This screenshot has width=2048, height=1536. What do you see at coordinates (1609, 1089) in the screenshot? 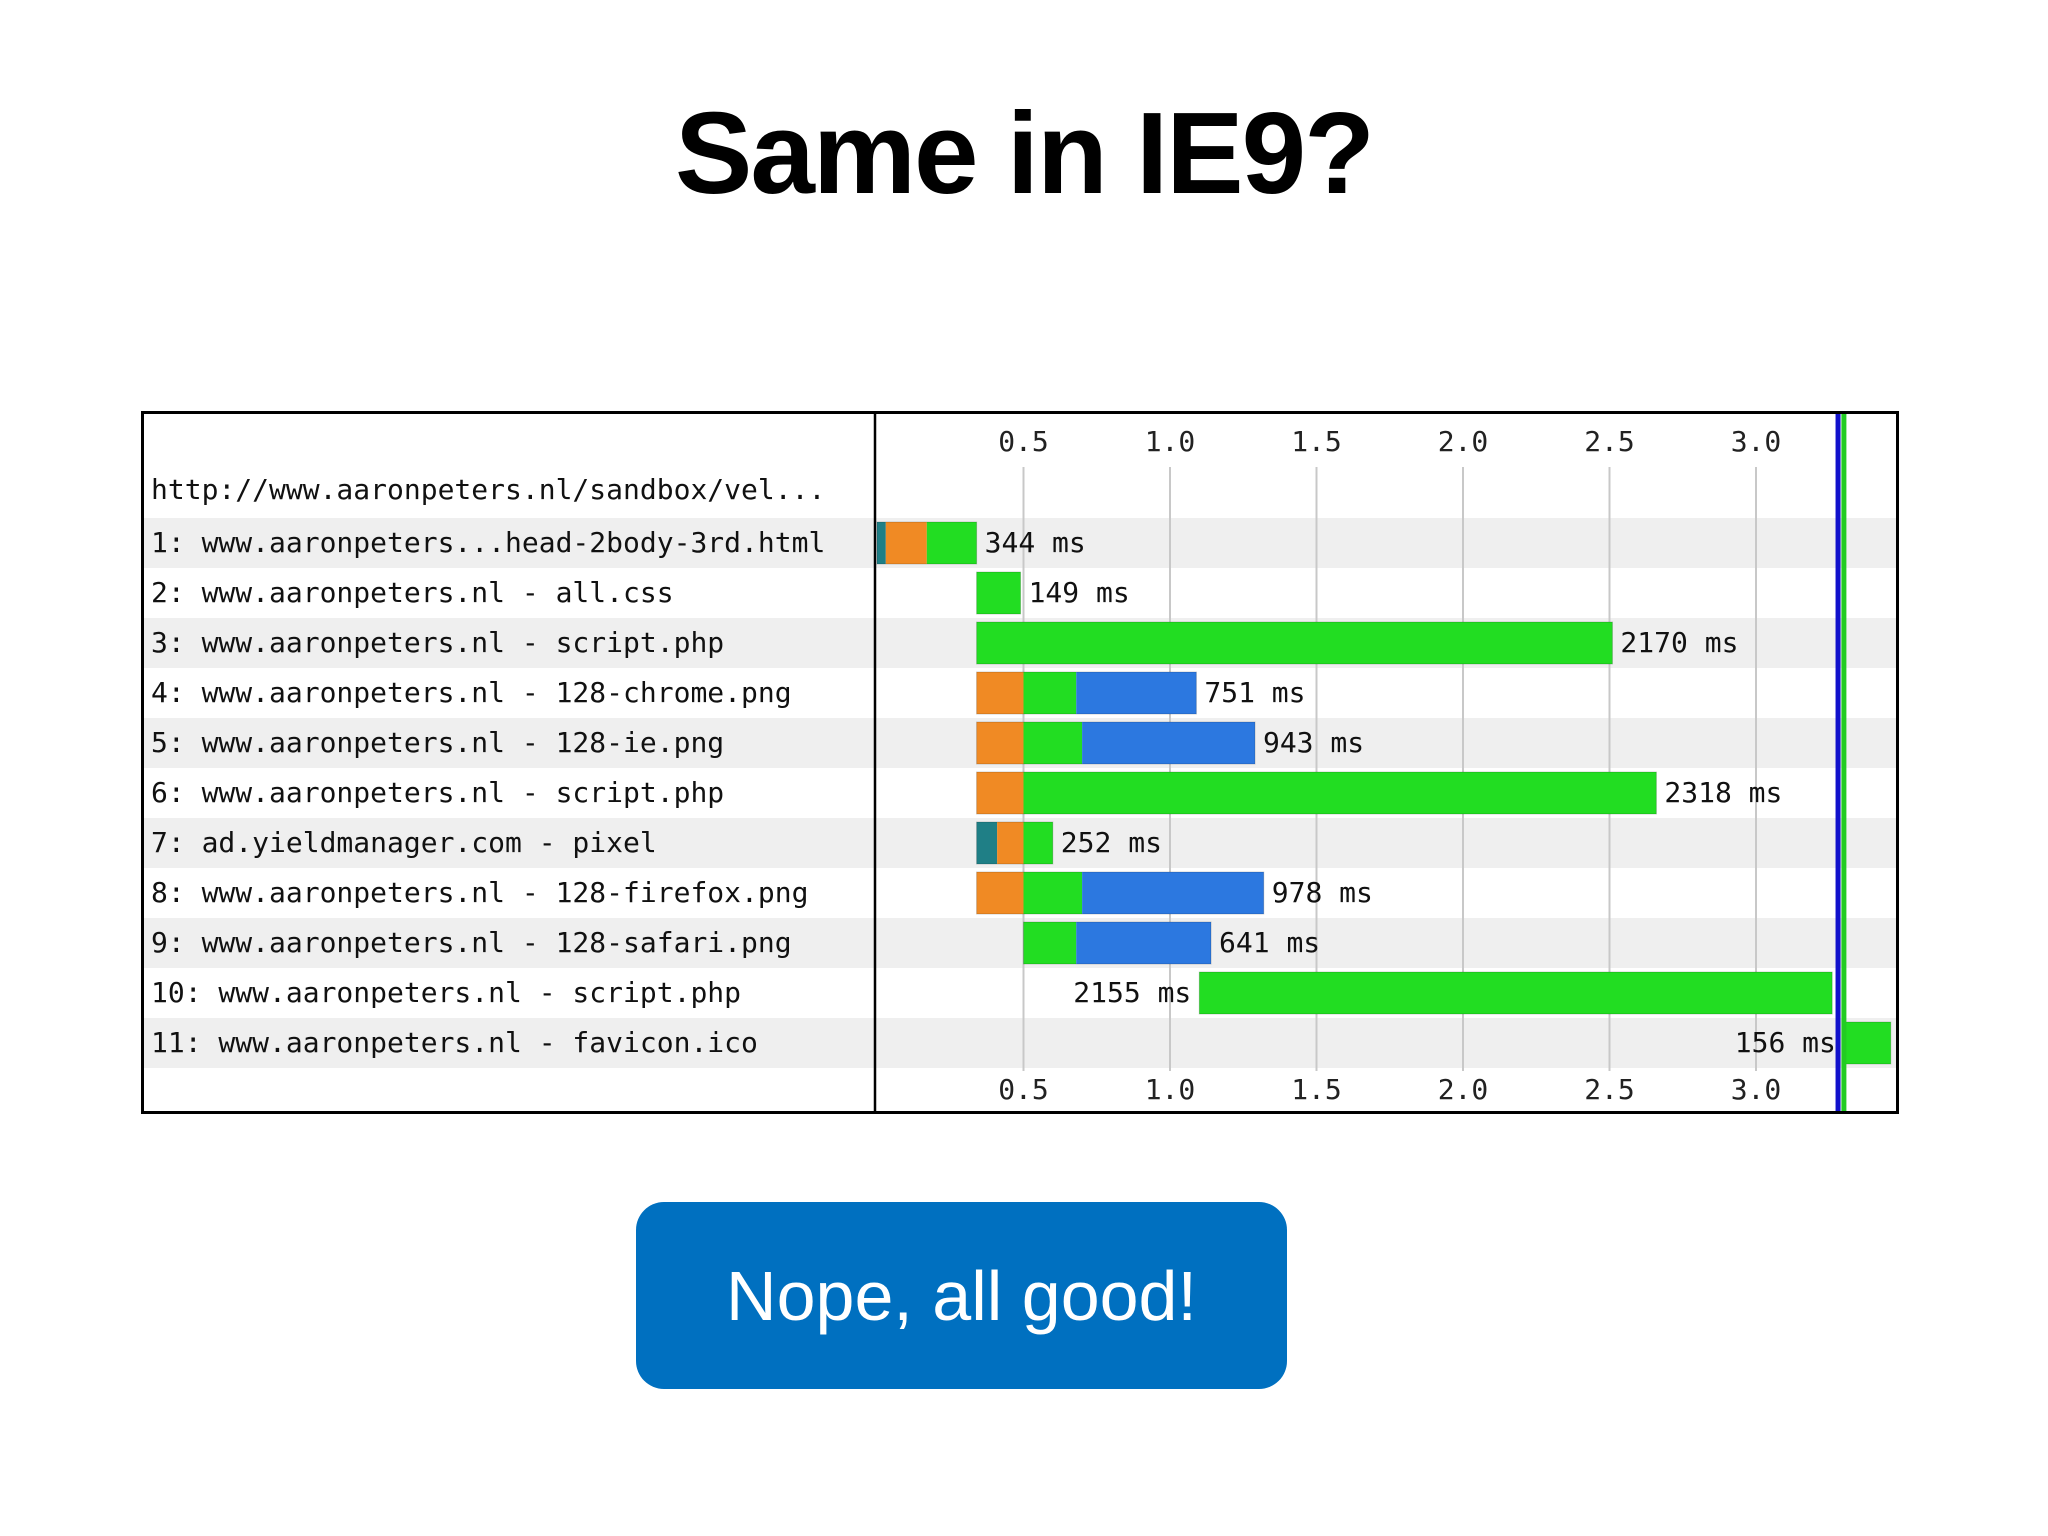
I see `tick-label-bottom: 2.5` at bounding box center [1609, 1089].